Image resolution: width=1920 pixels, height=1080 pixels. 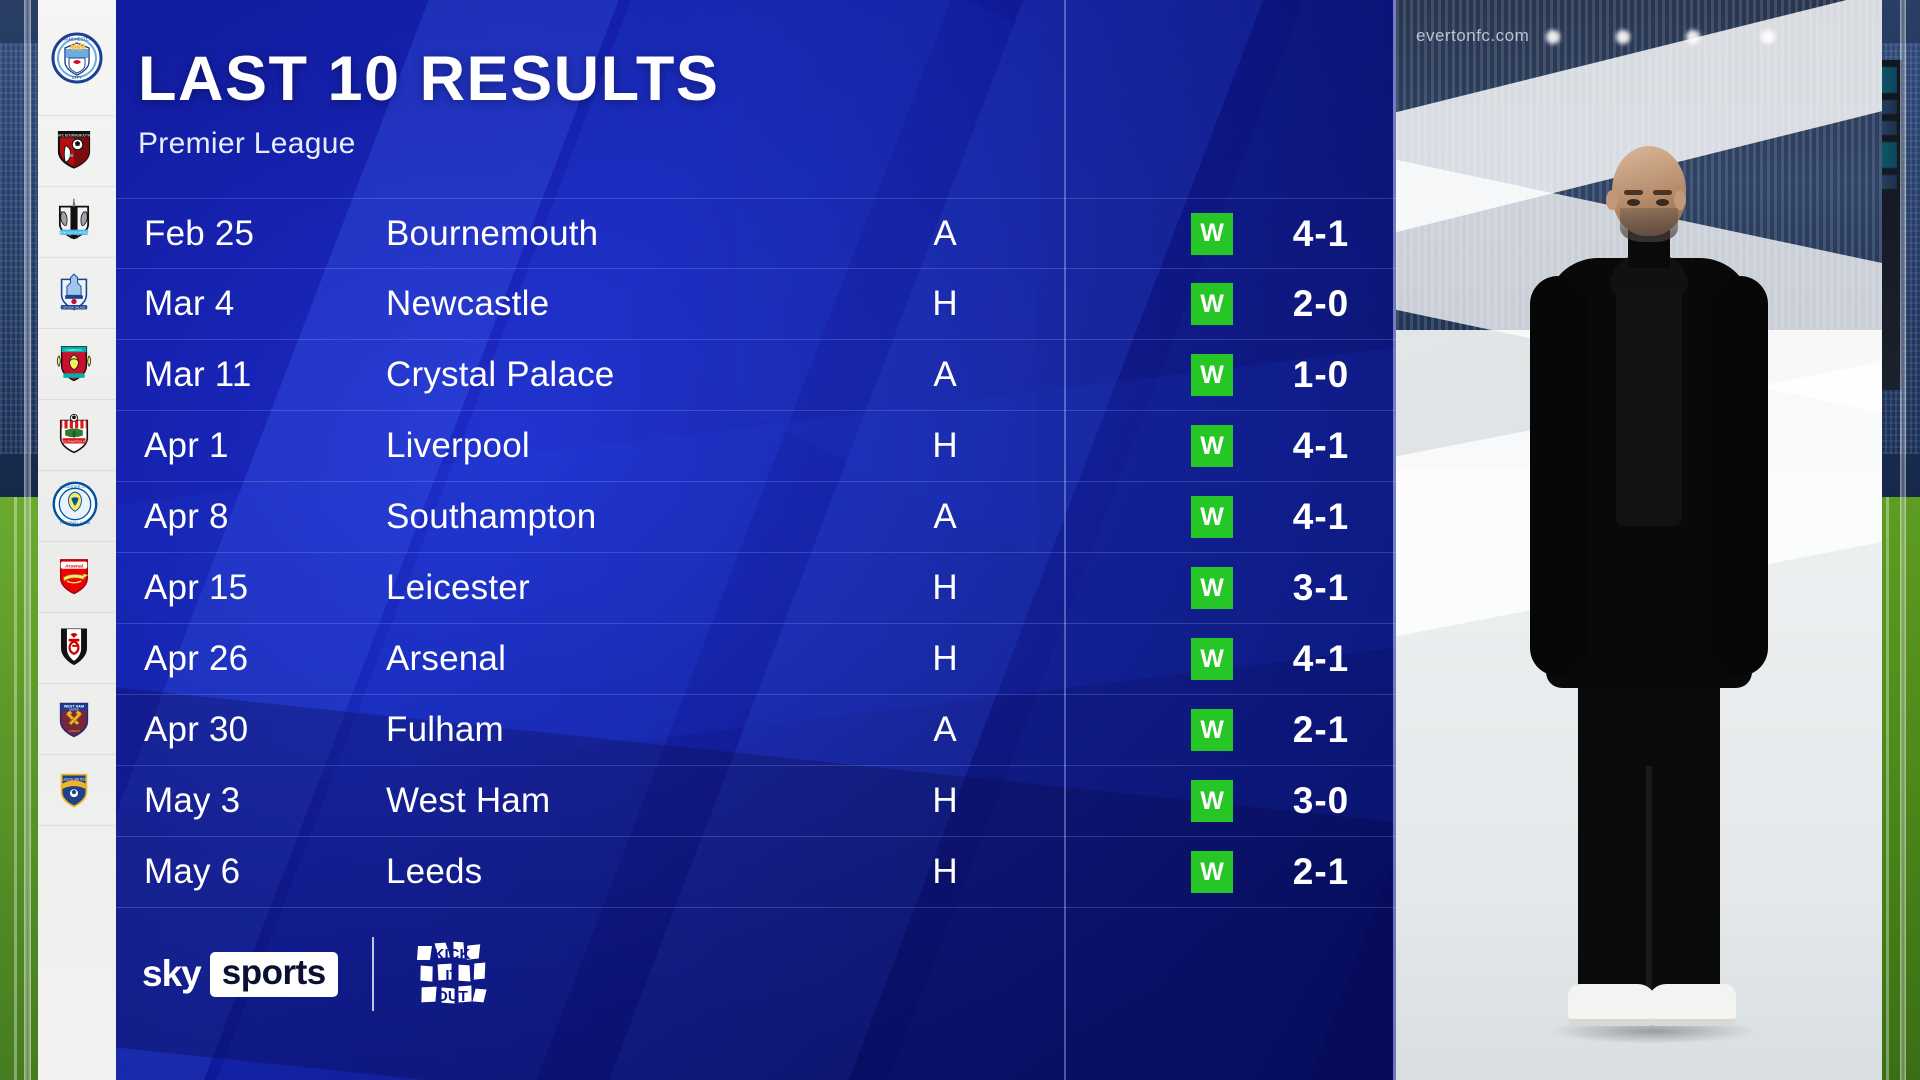 What do you see at coordinates (1649, 881) in the screenshot?
I see `figure-leg-split` at bounding box center [1649, 881].